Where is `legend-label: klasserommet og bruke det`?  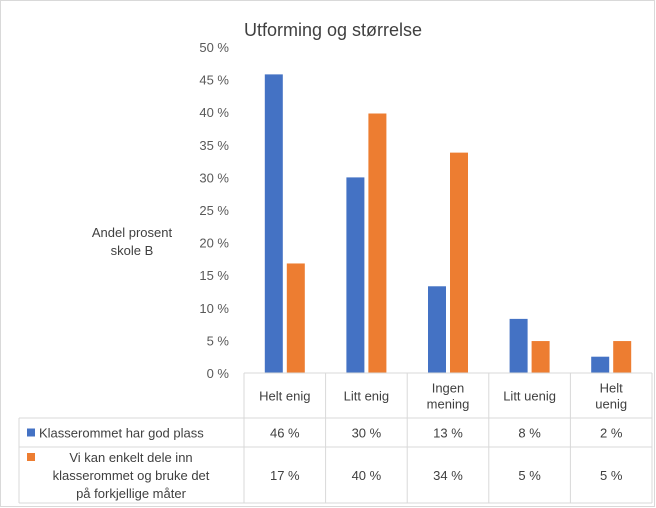 legend-label: klasserommet og bruke det is located at coordinates (131, 475).